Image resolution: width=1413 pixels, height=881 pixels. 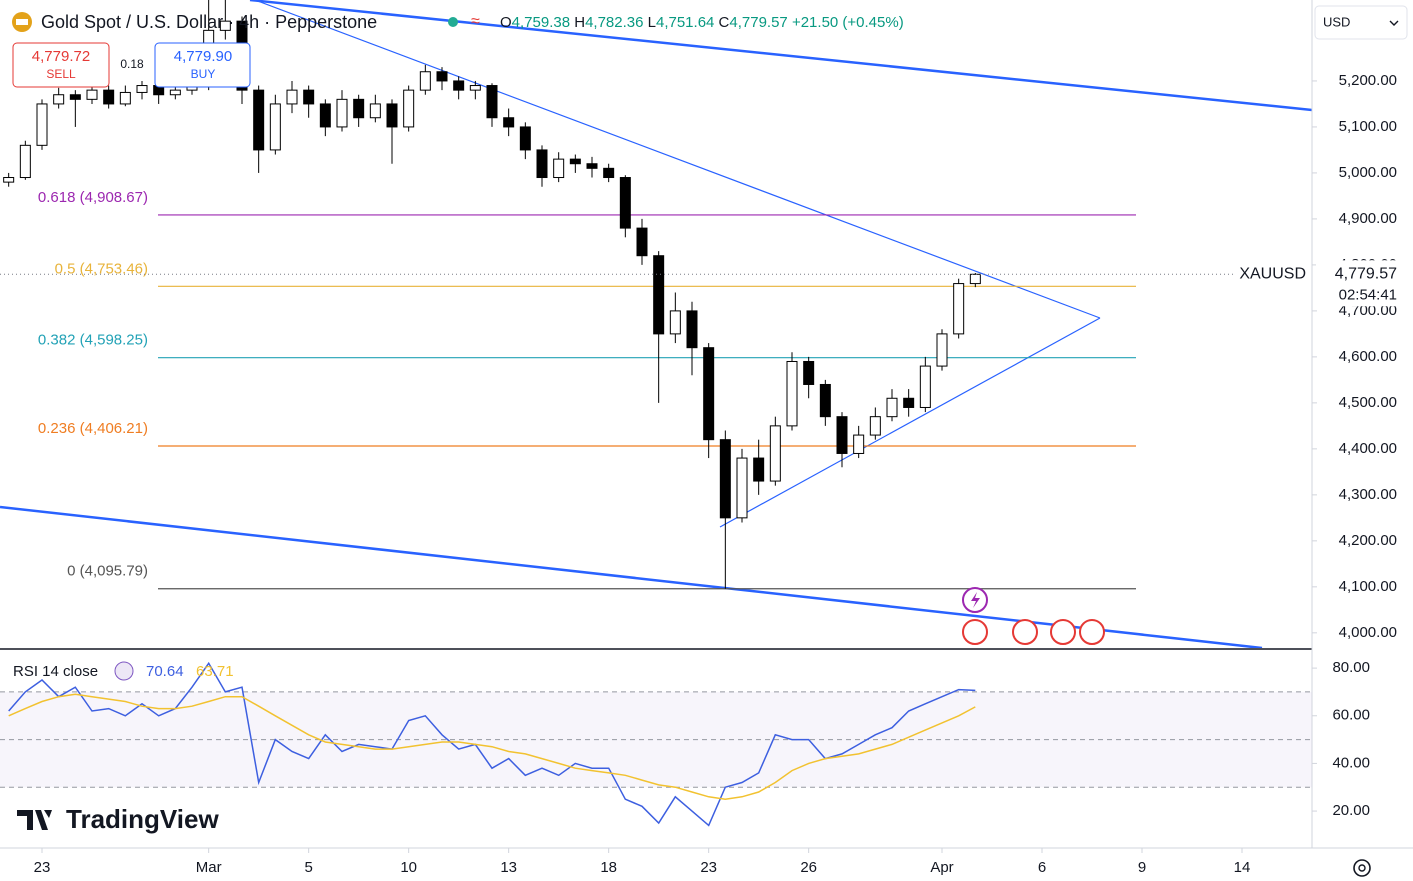 I want to click on triangle-line, so click(x=910, y=422).